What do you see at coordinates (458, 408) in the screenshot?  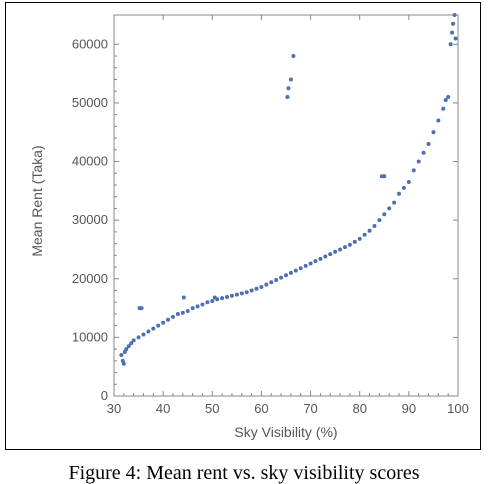 I see `x-tick-label: 100` at bounding box center [458, 408].